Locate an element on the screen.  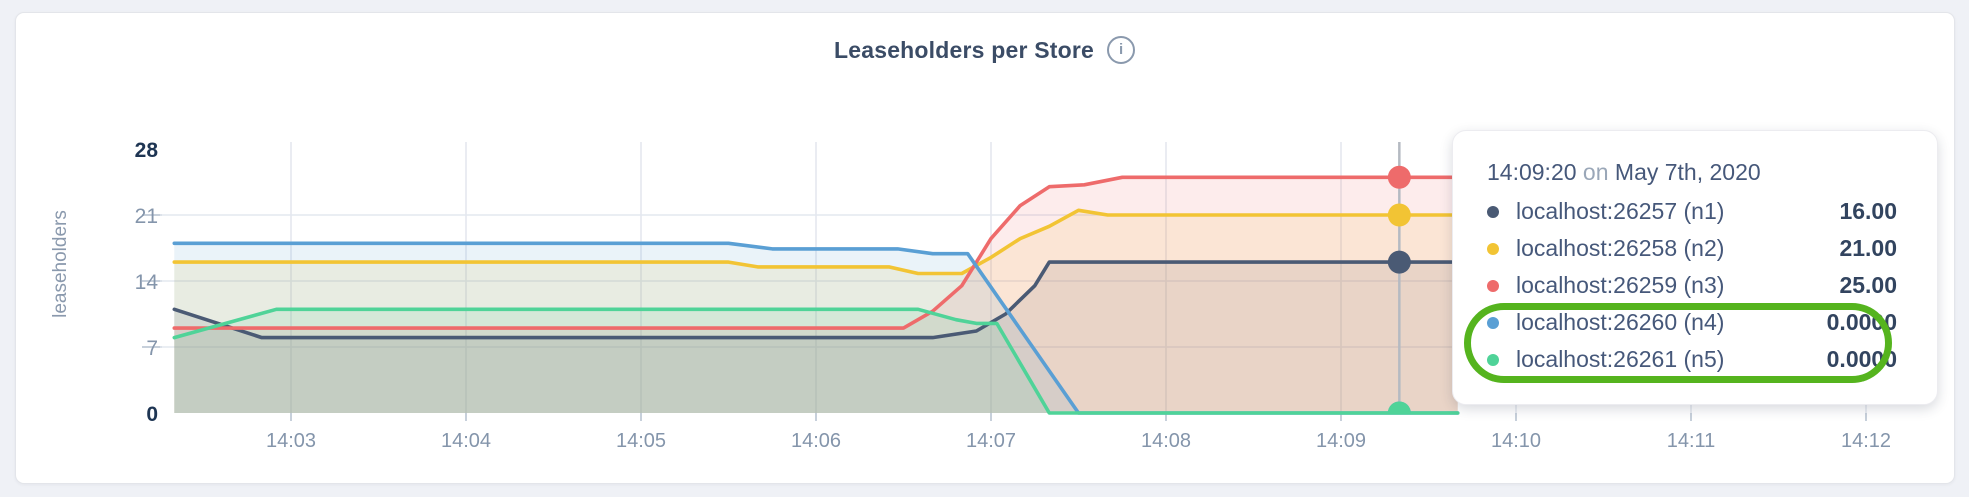
x-tick-label: 14:07 is located at coordinates (991, 441).